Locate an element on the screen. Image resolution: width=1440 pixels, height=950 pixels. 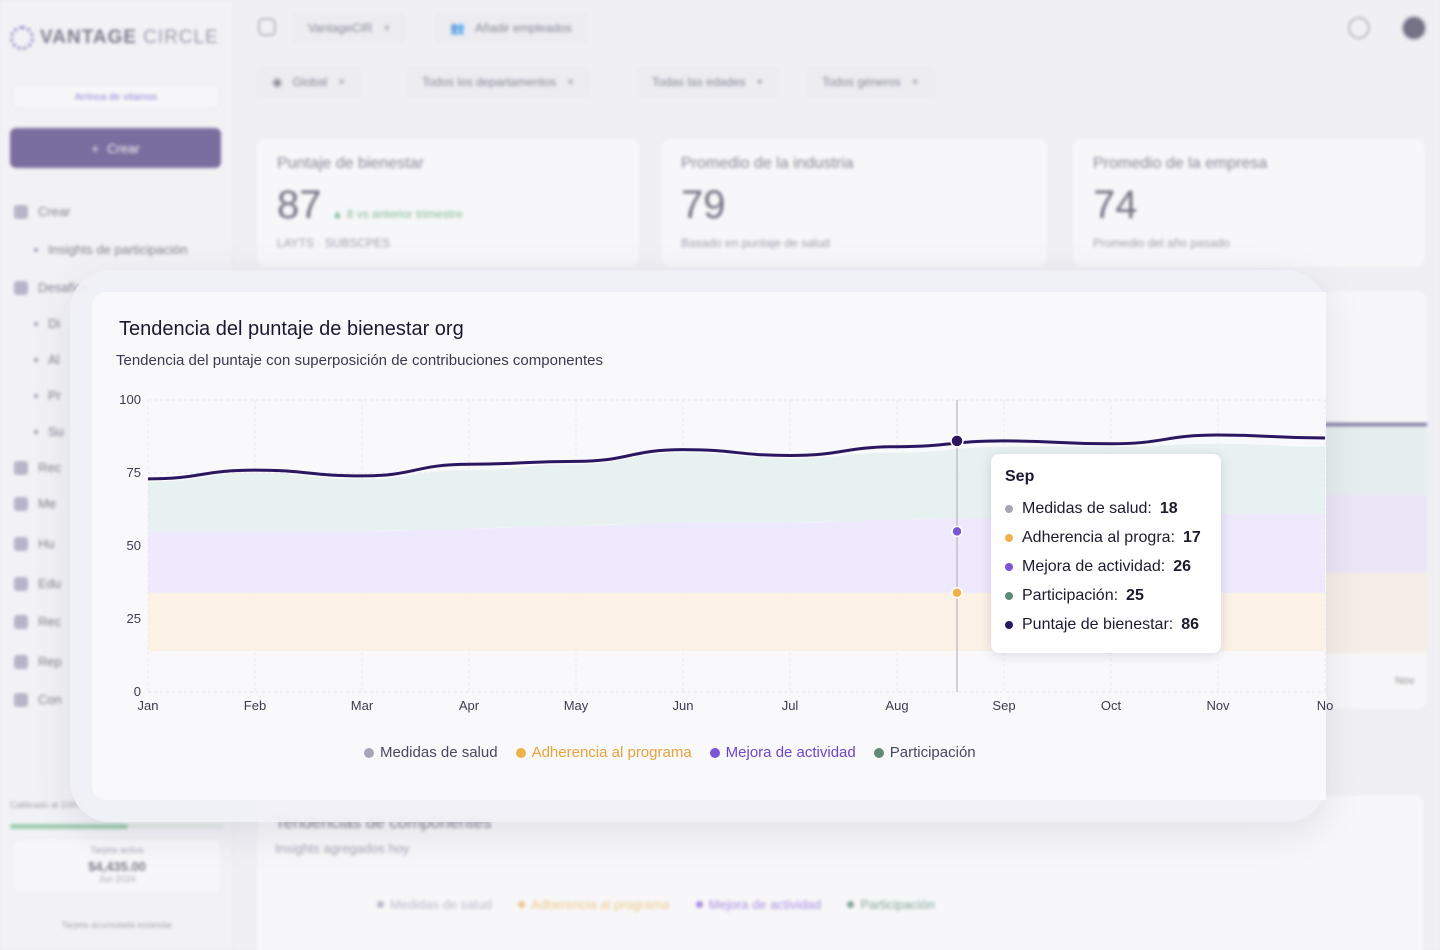
add-employees-button: 👥 Añadir empleados is located at coordinates (511, 28).